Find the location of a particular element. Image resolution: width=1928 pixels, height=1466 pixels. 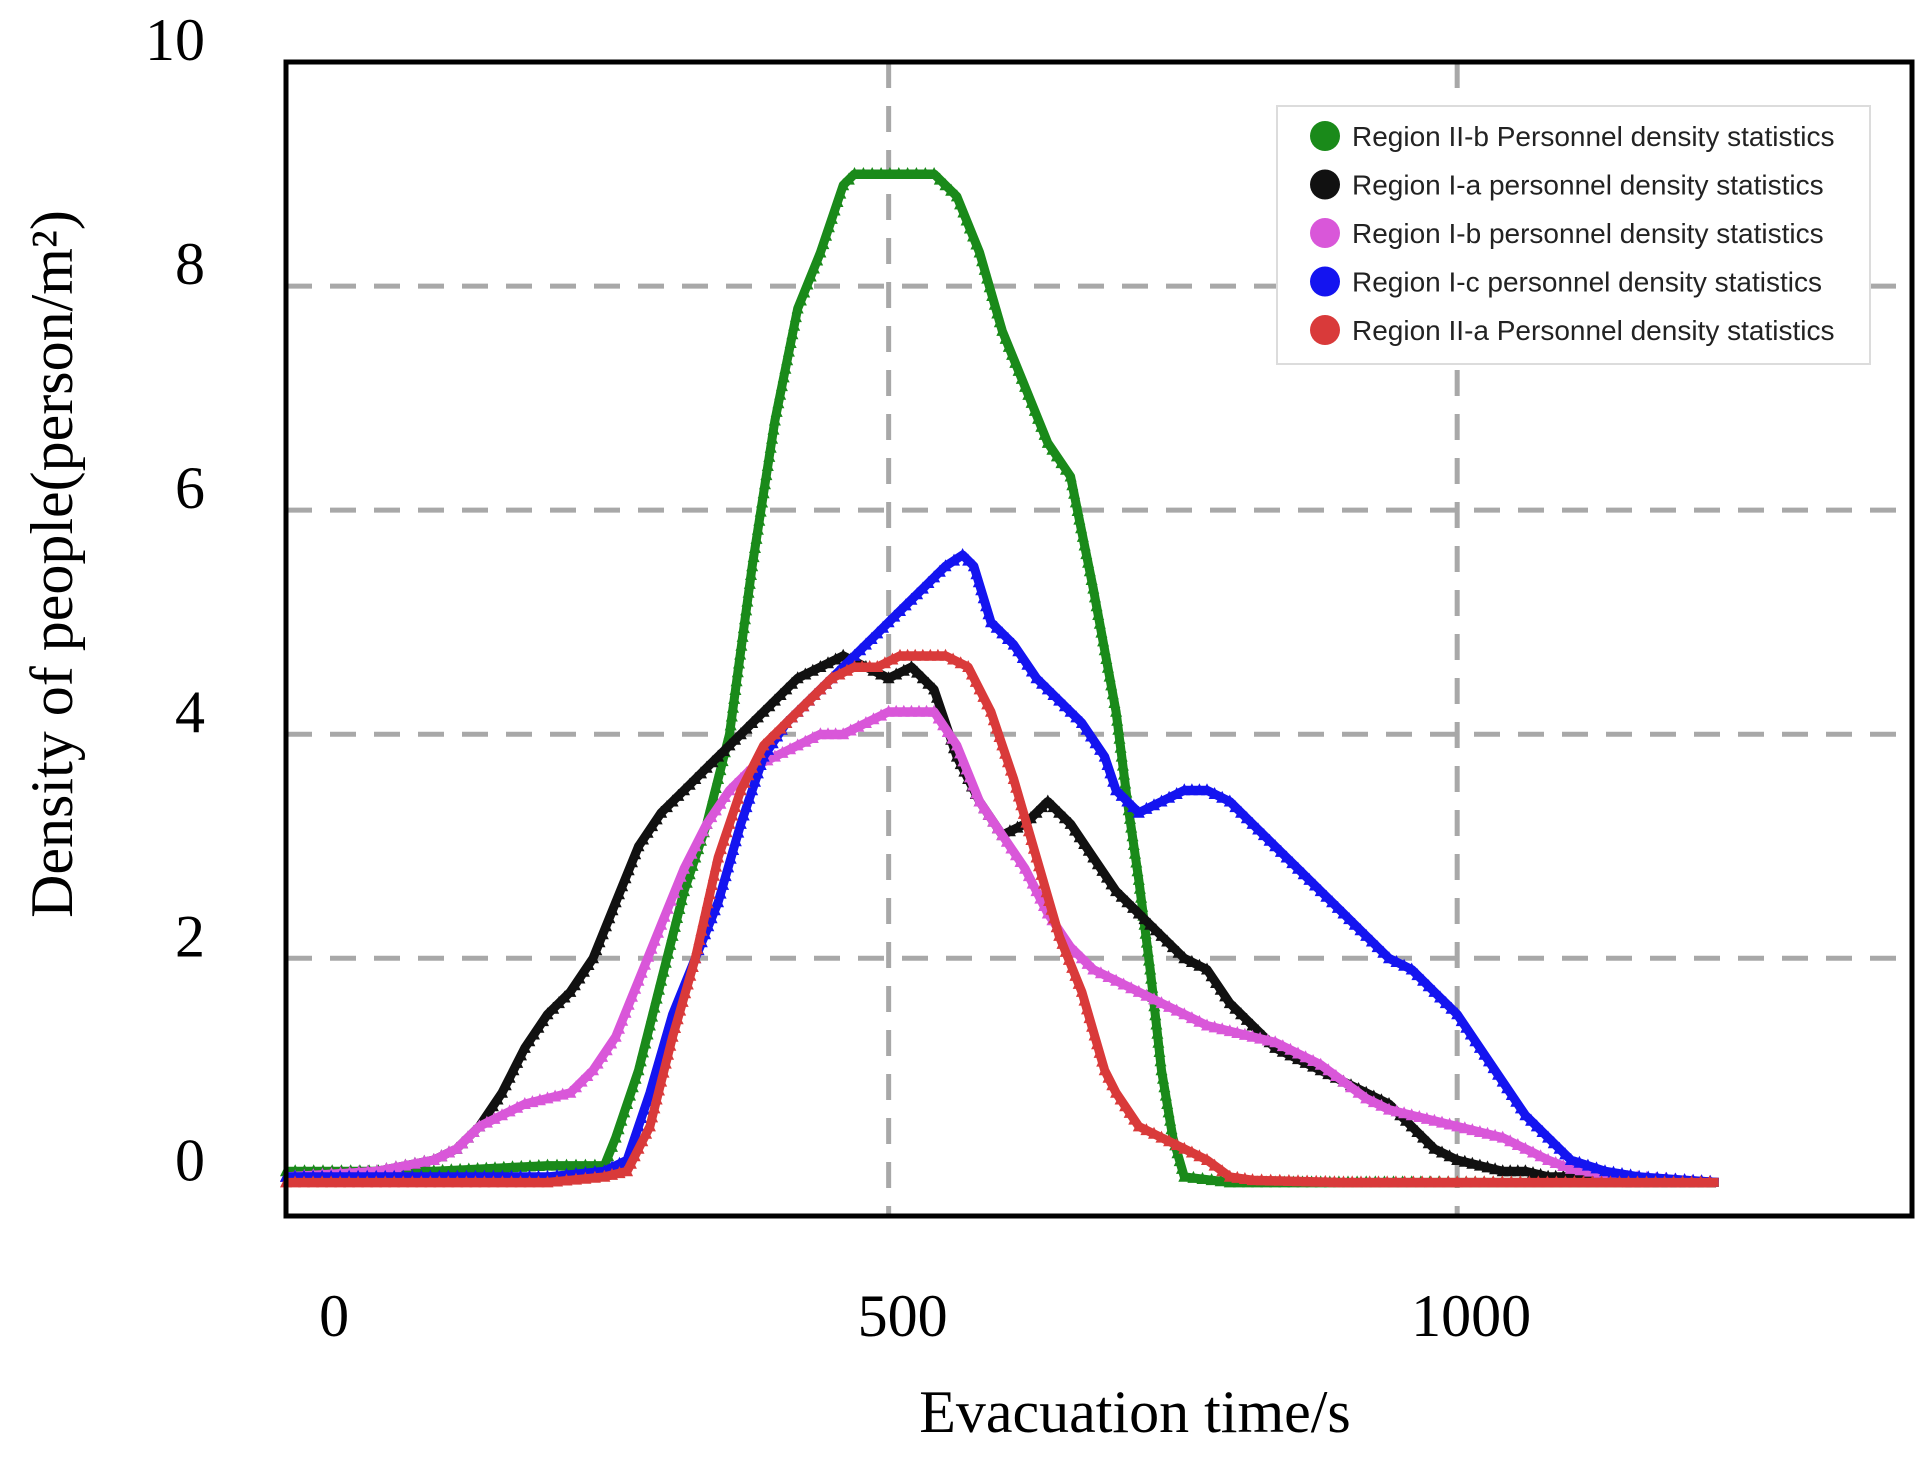

legend-label: Region I-c personnel density statistics is located at coordinates (1587, 282).